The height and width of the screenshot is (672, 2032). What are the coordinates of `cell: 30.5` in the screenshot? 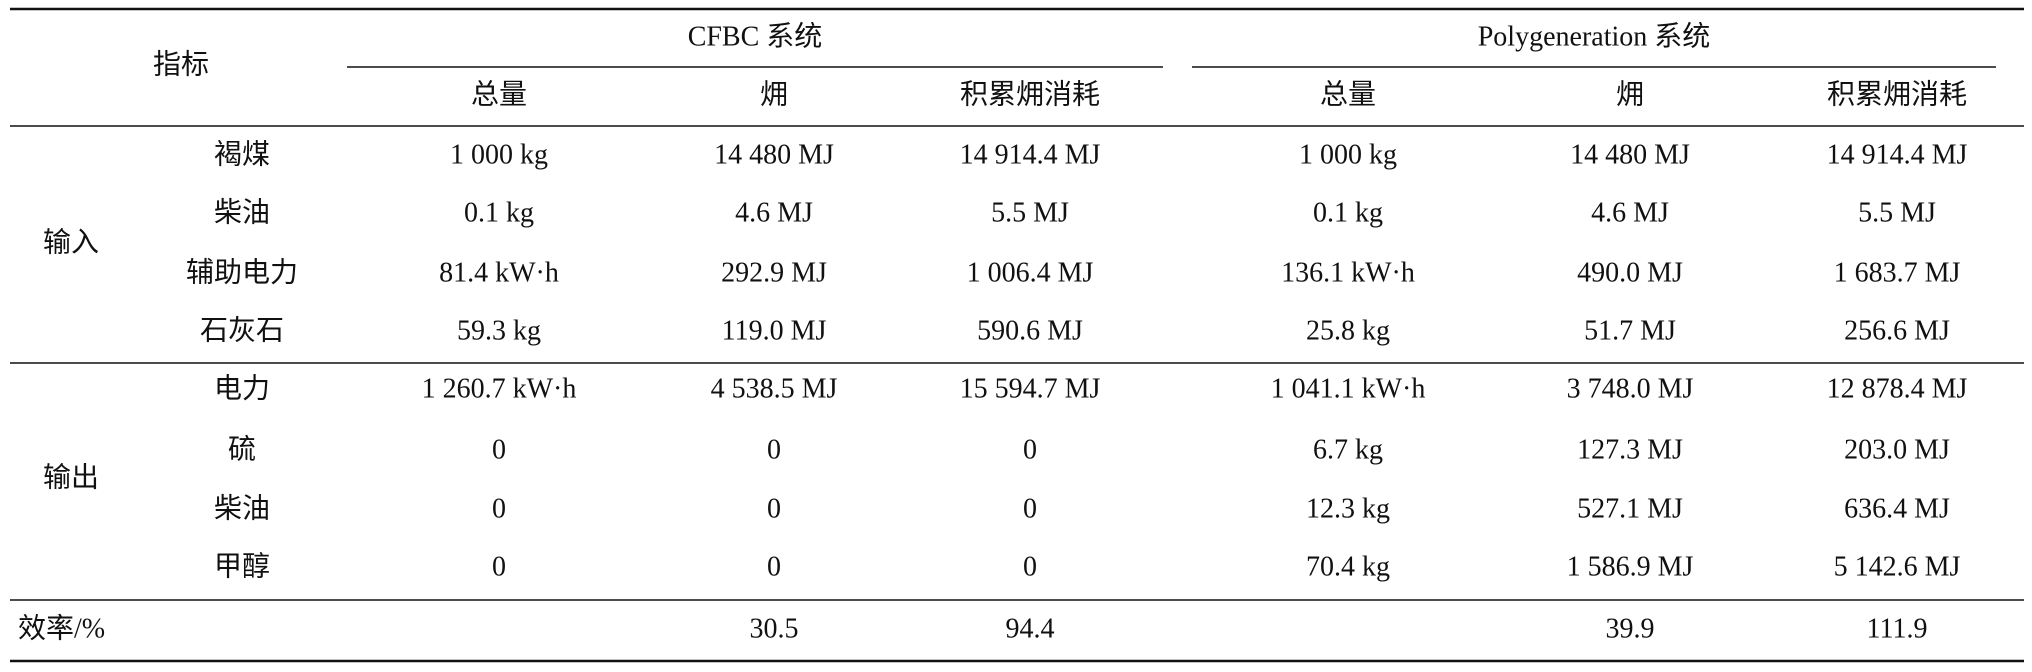 It's located at (774, 628).